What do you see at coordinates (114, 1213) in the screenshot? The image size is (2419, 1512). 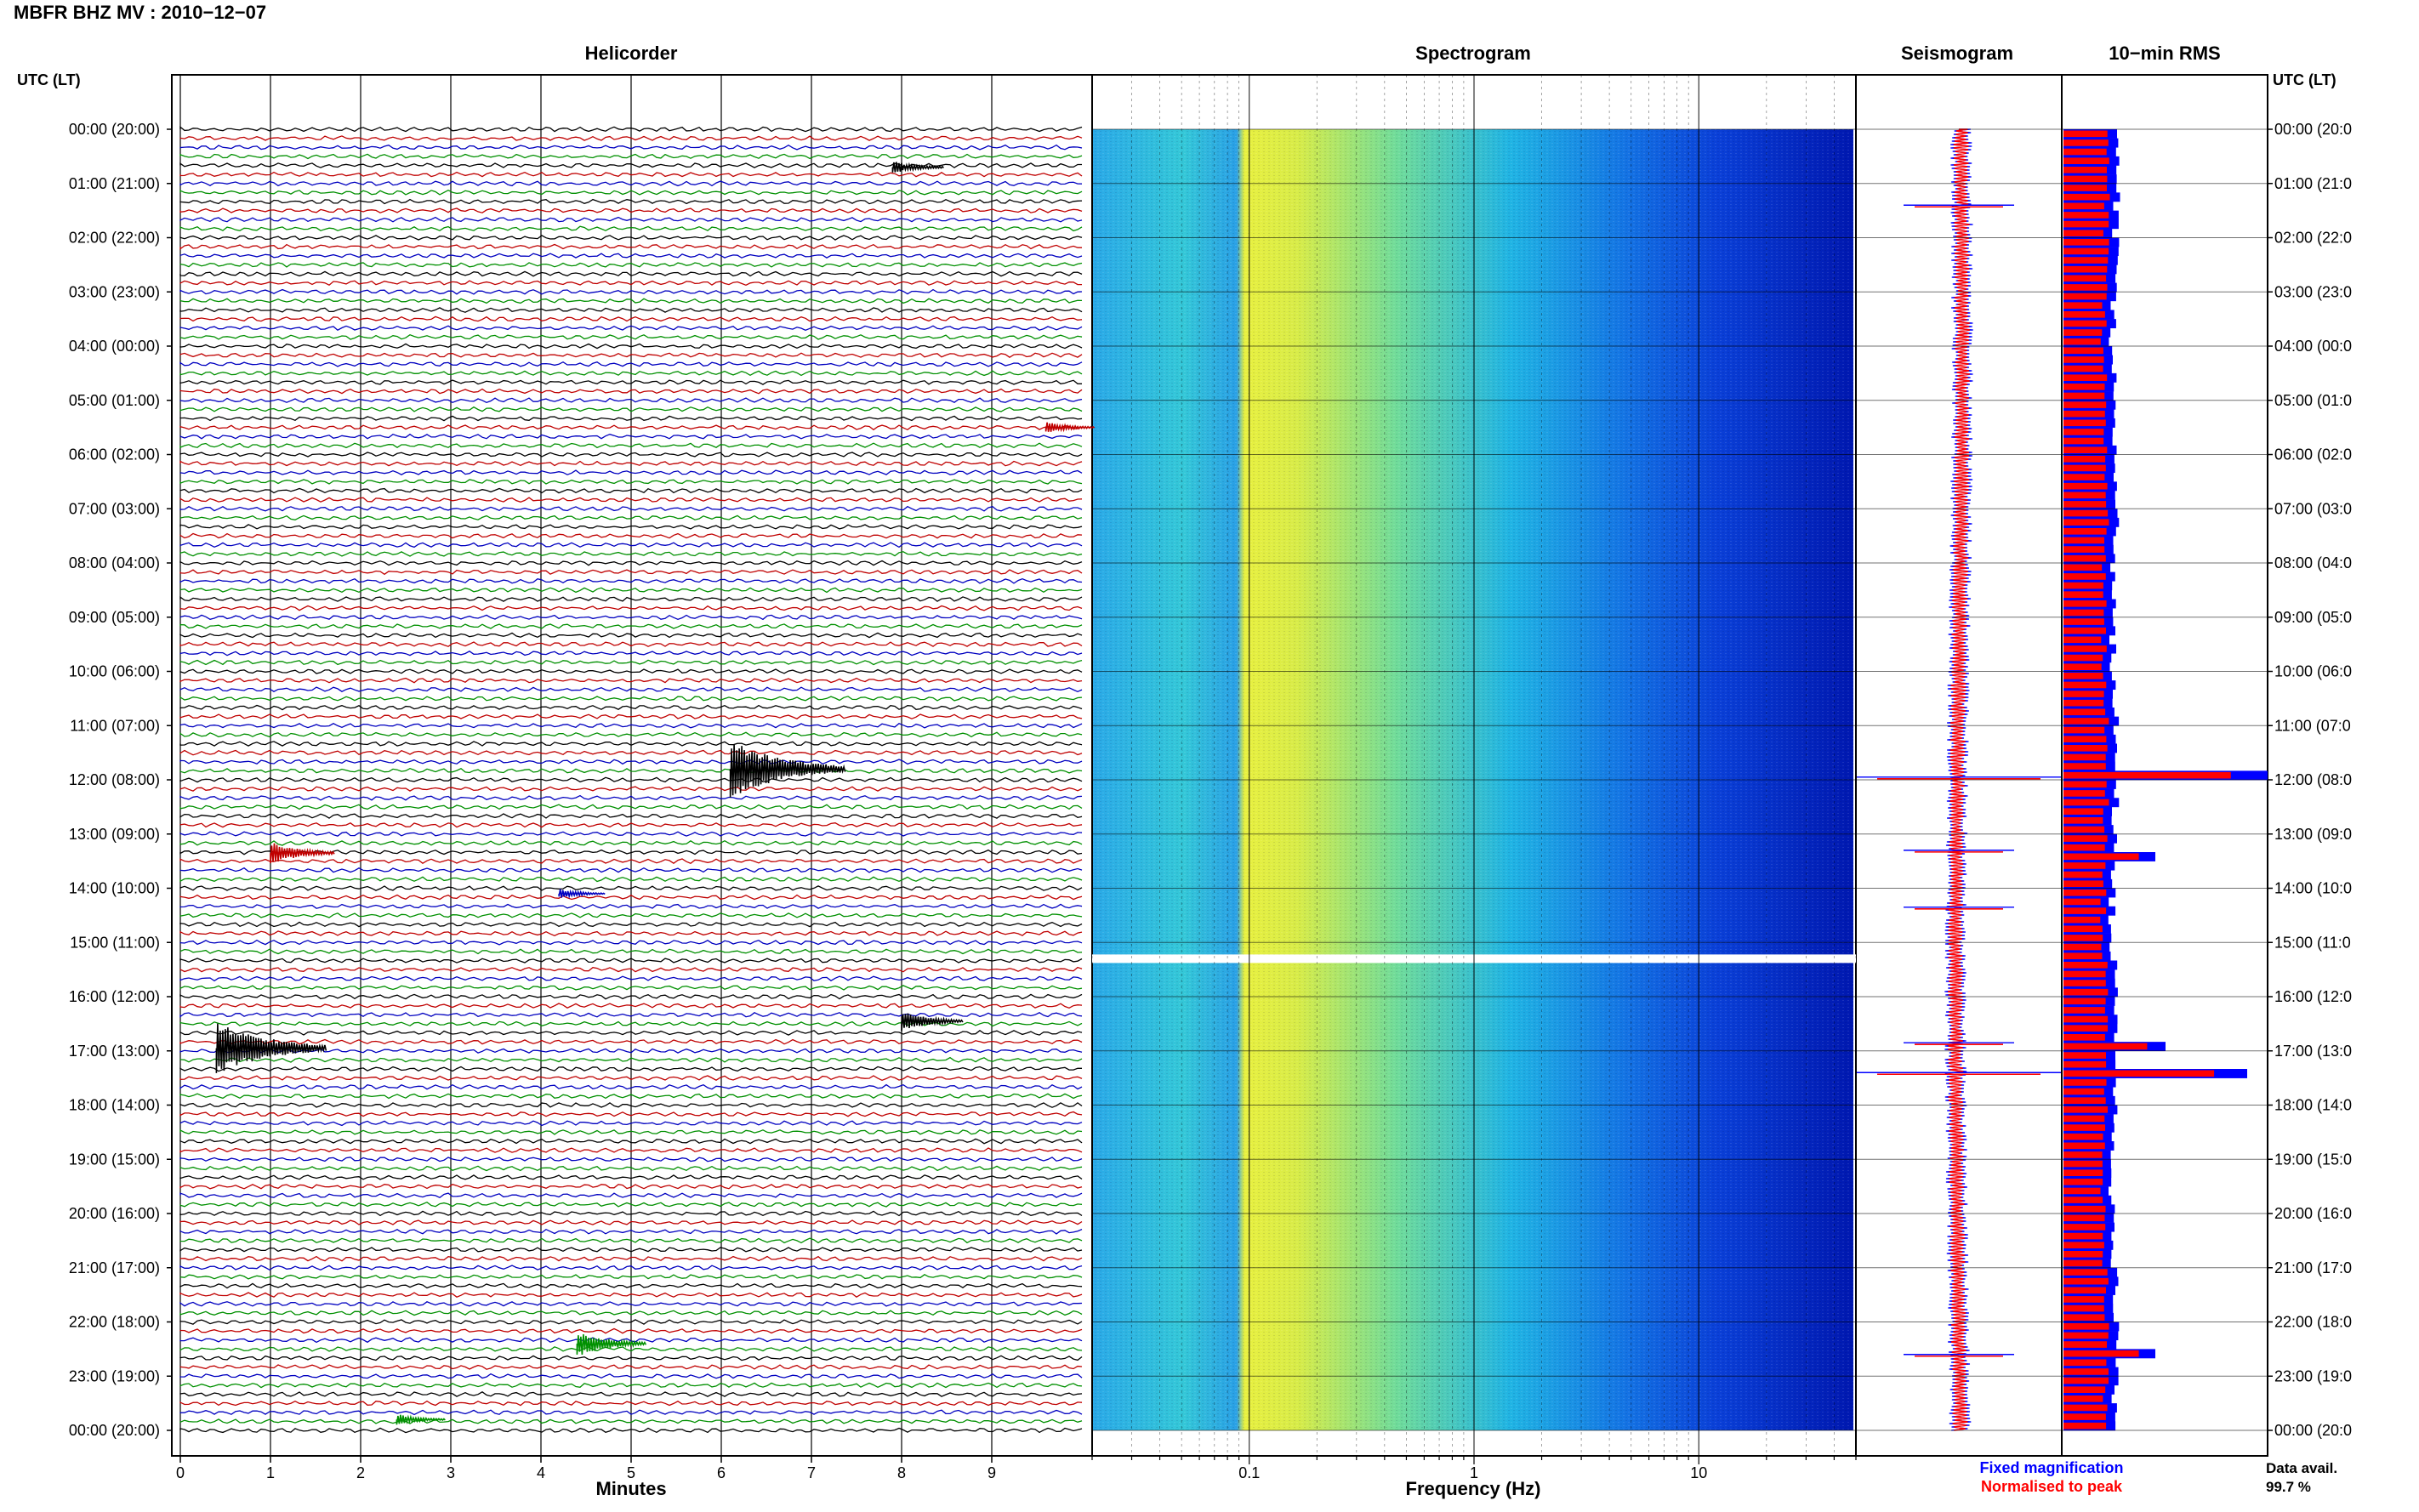 I see `y-tick-label-left: 20:00 (16:00)` at bounding box center [114, 1213].